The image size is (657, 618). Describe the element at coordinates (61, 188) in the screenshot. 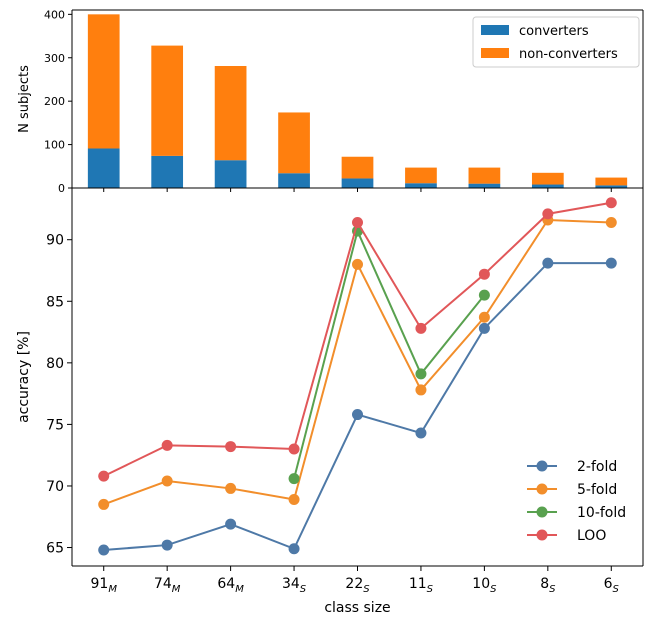

I see `y-tick-label: 0` at that location.